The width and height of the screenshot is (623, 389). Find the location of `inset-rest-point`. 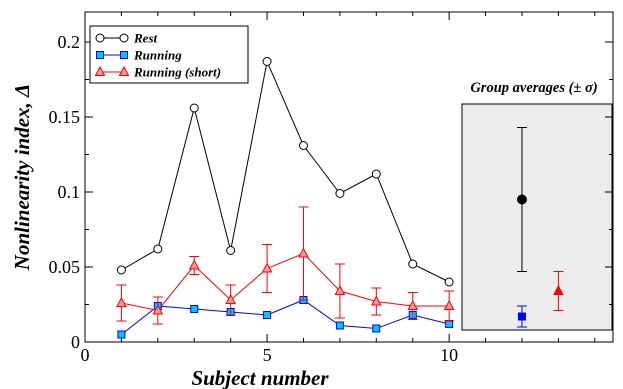

inset-rest-point is located at coordinates (521, 199).